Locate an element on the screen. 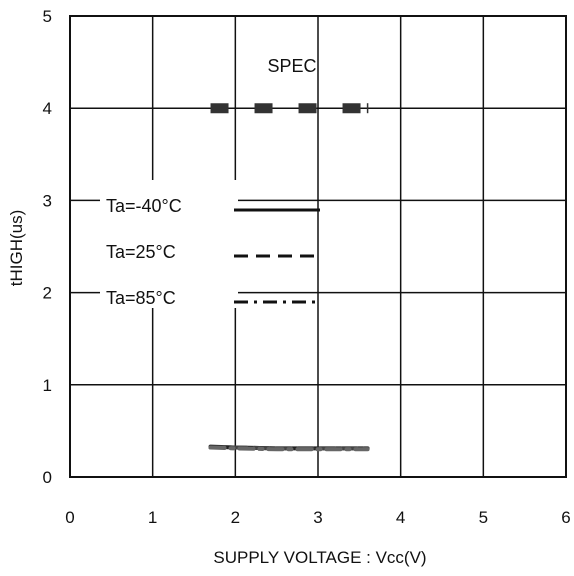  x-tick-label-2: 2 is located at coordinates (235, 517).